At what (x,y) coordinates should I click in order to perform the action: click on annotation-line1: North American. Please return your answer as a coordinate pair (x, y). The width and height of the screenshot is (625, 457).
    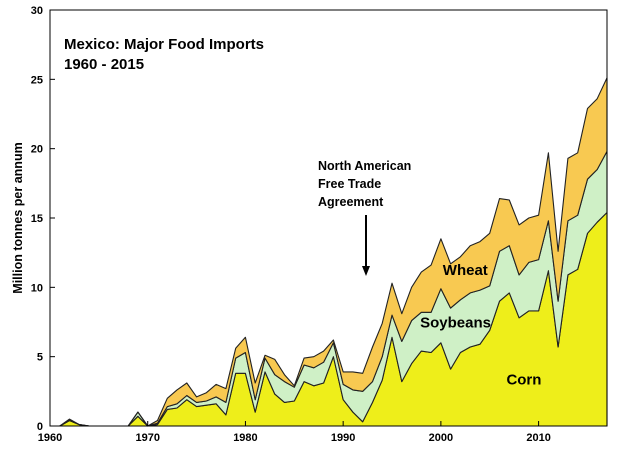
    Looking at the image, I should click on (364, 166).